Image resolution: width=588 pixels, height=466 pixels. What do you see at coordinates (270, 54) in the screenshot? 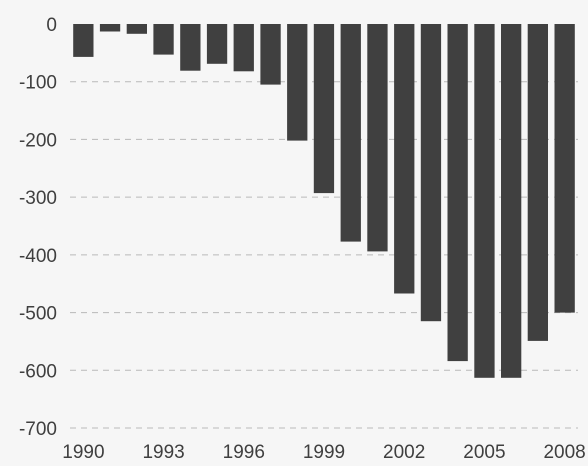
I see `bar-1997` at bounding box center [270, 54].